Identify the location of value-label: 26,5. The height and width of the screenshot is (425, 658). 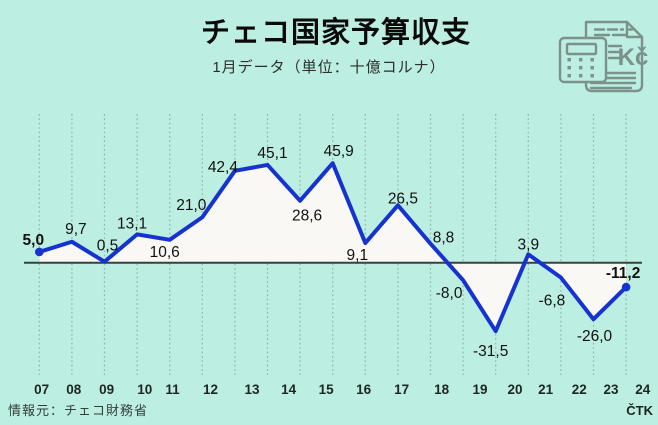
(403, 198).